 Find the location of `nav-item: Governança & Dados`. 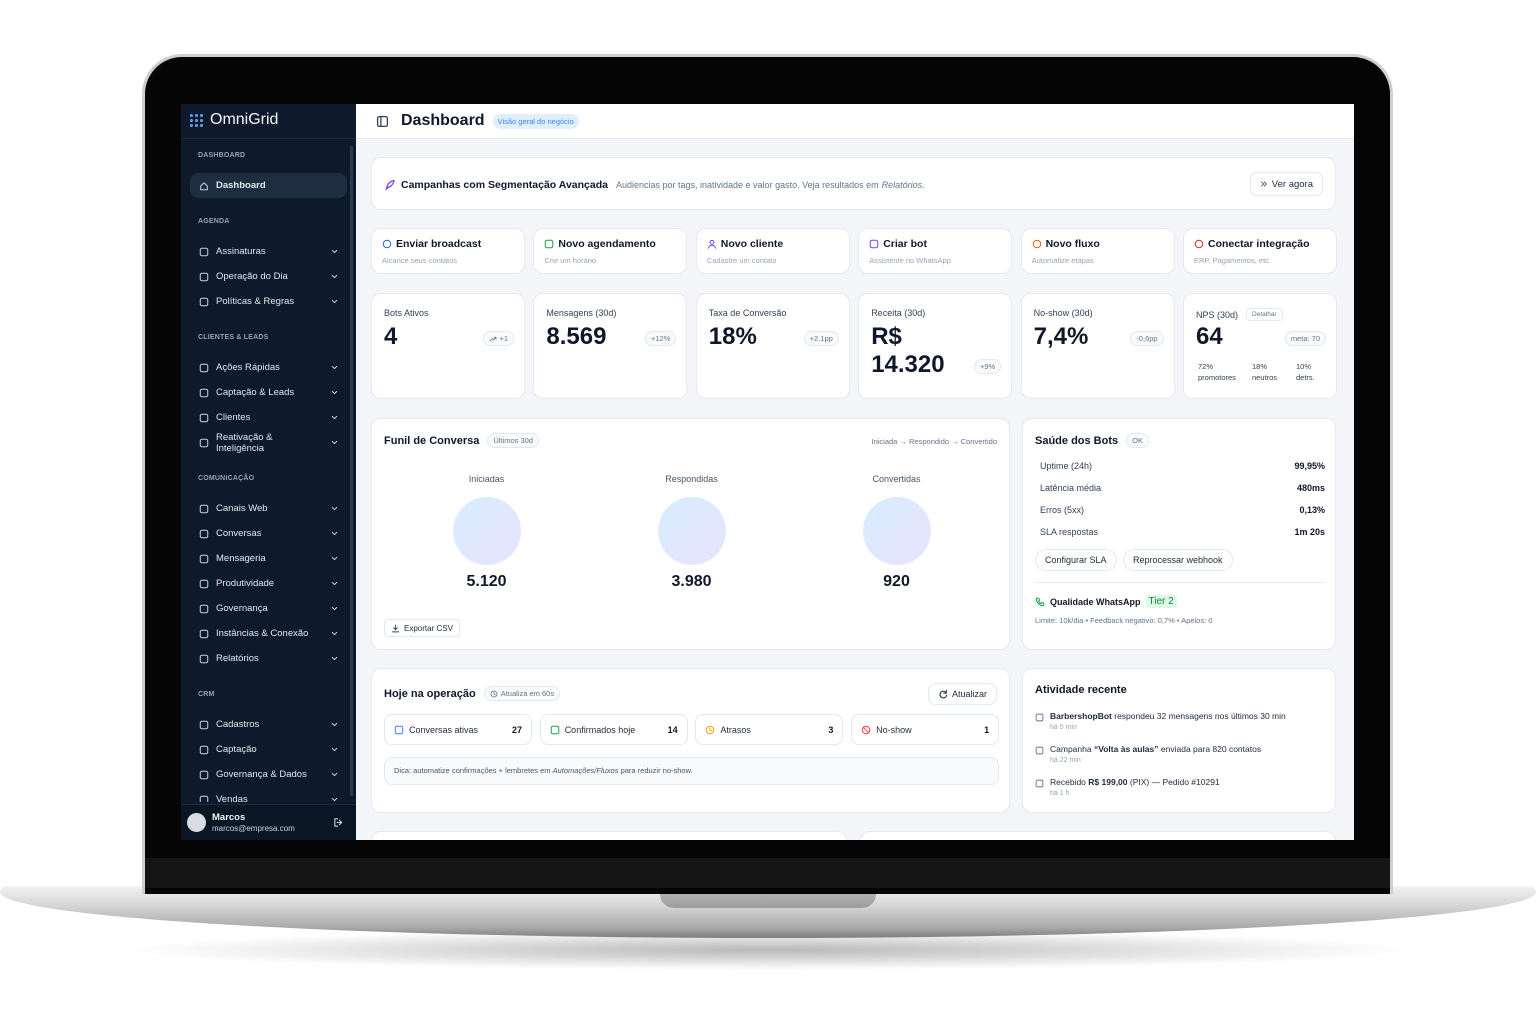

nav-item: Governança & Dados is located at coordinates (268, 774).